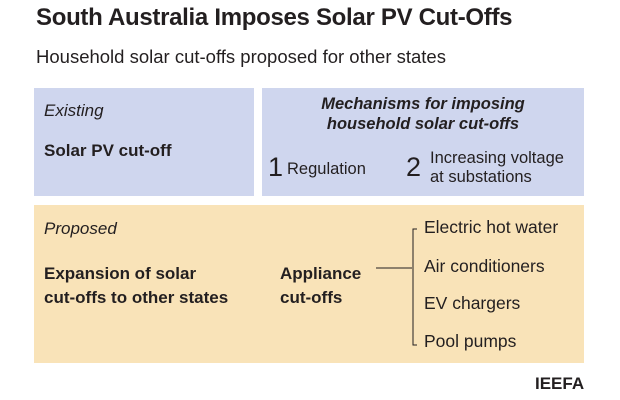 Image resolution: width=620 pixels, height=400 pixels. I want to click on proposed-value-line2: cut-offs to other states, so click(136, 297).